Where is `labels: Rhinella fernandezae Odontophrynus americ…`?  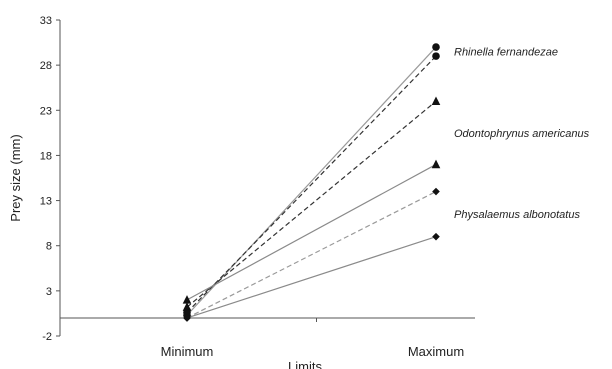
labels: Rhinella fernandezae Odontophrynus americ… is located at coordinates (522, 134).